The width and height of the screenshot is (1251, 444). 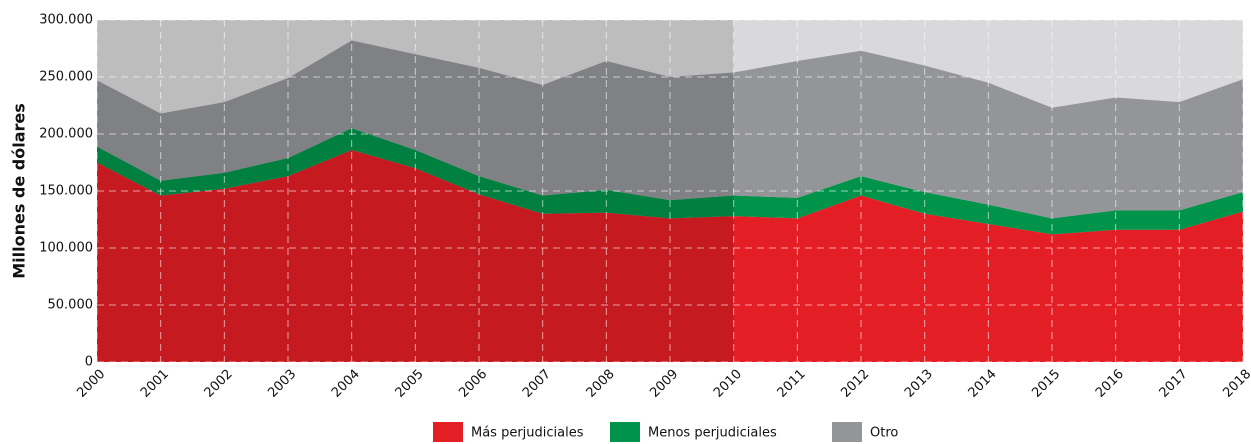 What do you see at coordinates (282, 384) in the screenshot?
I see `x-tick-label: 2003` at bounding box center [282, 384].